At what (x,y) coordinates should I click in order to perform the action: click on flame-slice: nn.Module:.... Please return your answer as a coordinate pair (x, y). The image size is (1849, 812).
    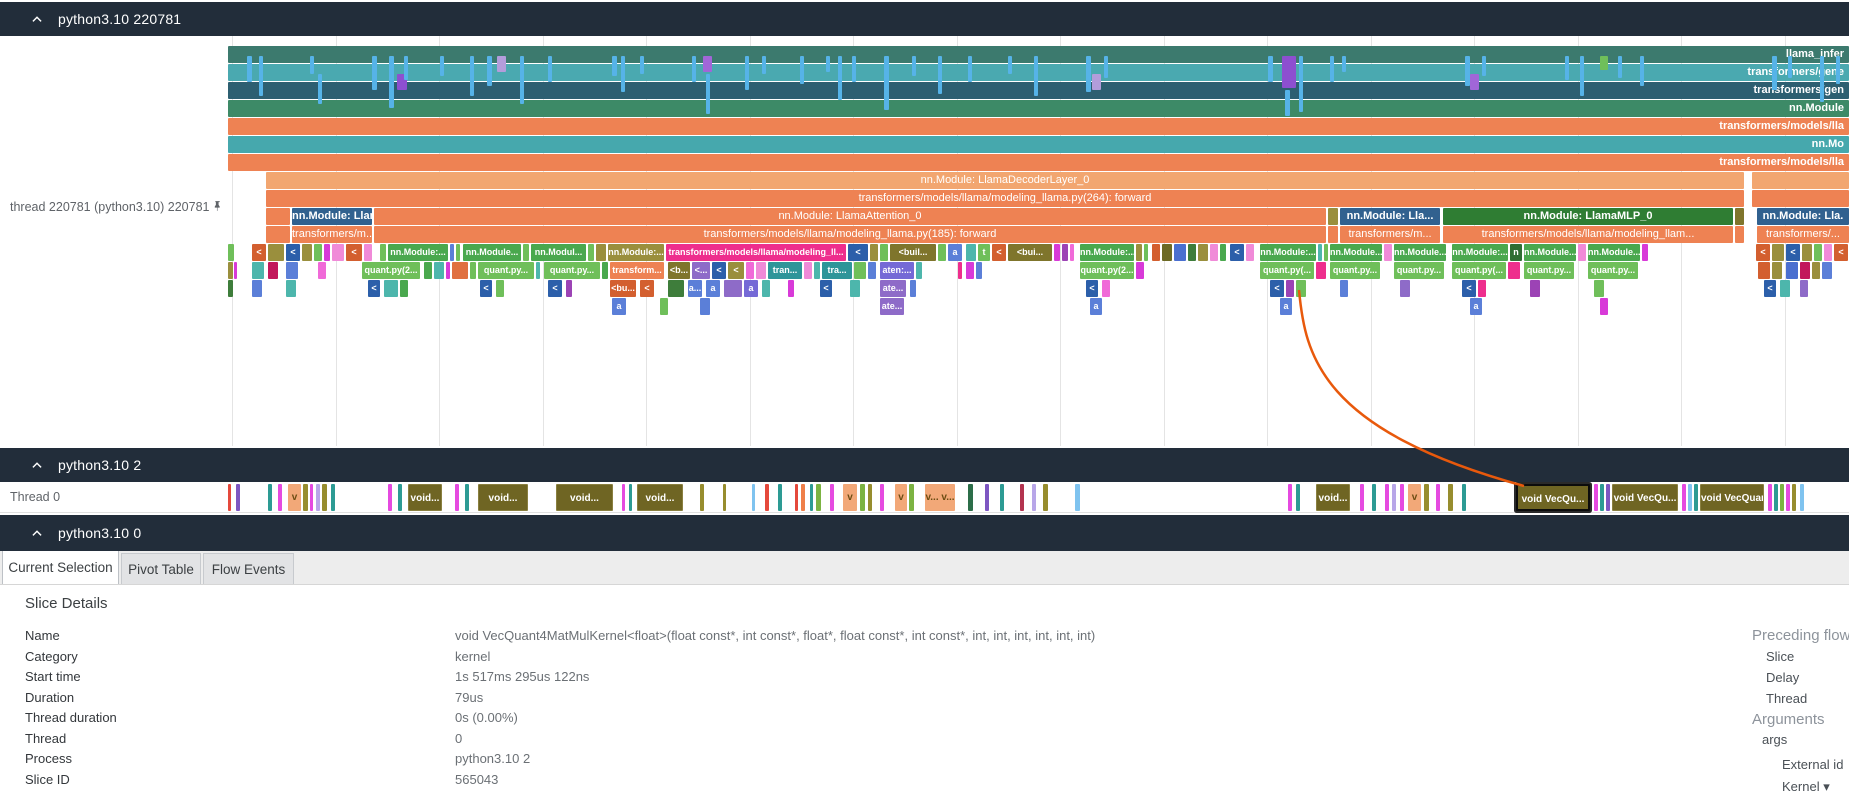
    Looking at the image, I should click on (636, 252).